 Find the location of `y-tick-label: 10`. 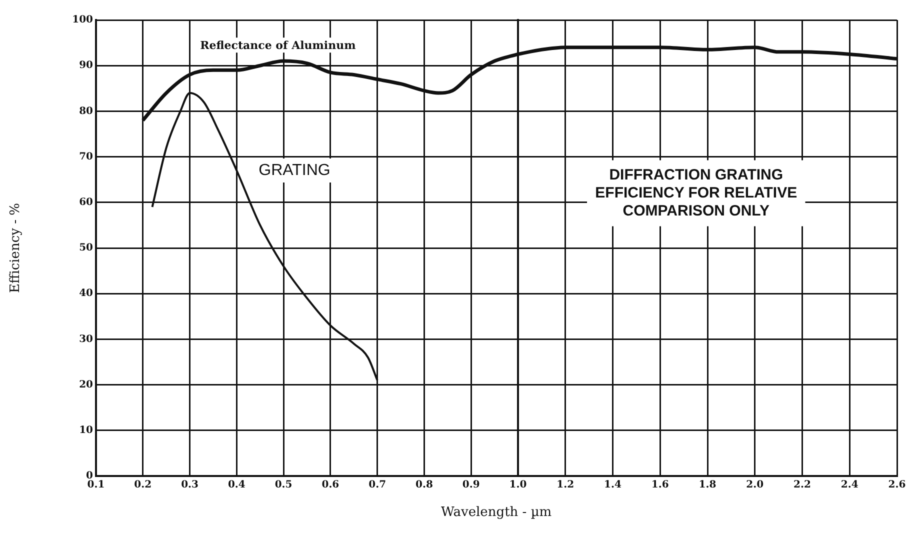

y-tick-label: 10 is located at coordinates (86, 430).